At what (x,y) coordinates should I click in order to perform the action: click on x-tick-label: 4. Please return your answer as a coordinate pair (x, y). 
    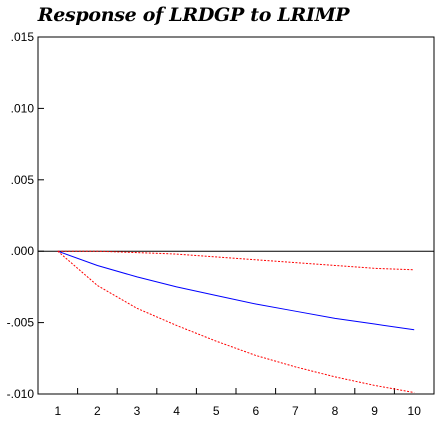
    Looking at the image, I should click on (176, 411).